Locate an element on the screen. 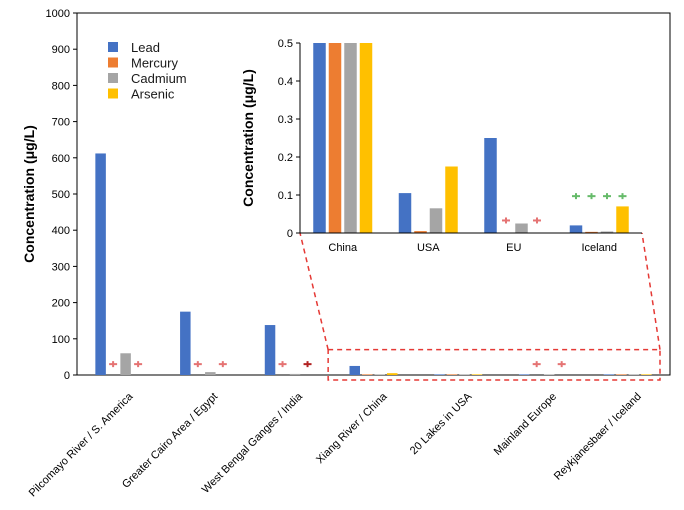 The width and height of the screenshot is (684, 510). inset-x-tick-label-usa: USA is located at coordinates (428, 248).